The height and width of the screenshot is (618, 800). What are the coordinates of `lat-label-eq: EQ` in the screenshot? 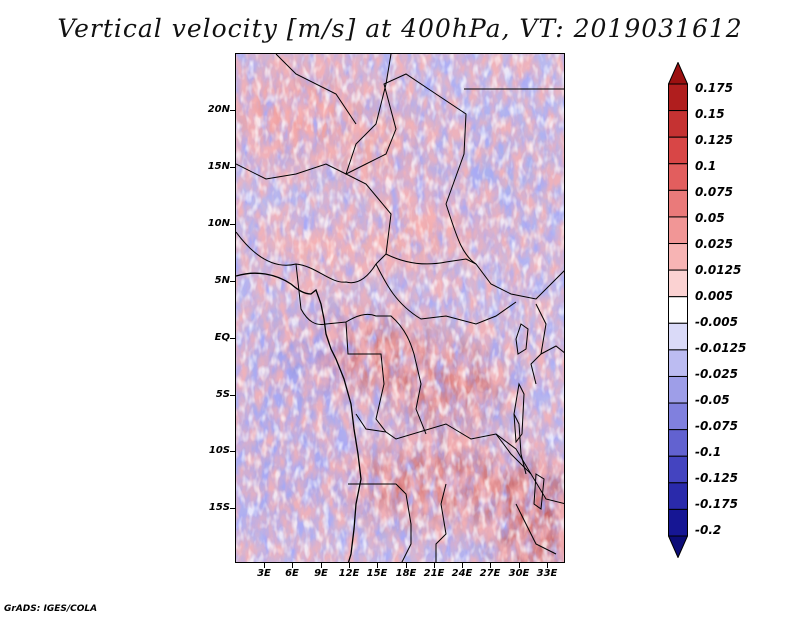 It's located at (222, 337).